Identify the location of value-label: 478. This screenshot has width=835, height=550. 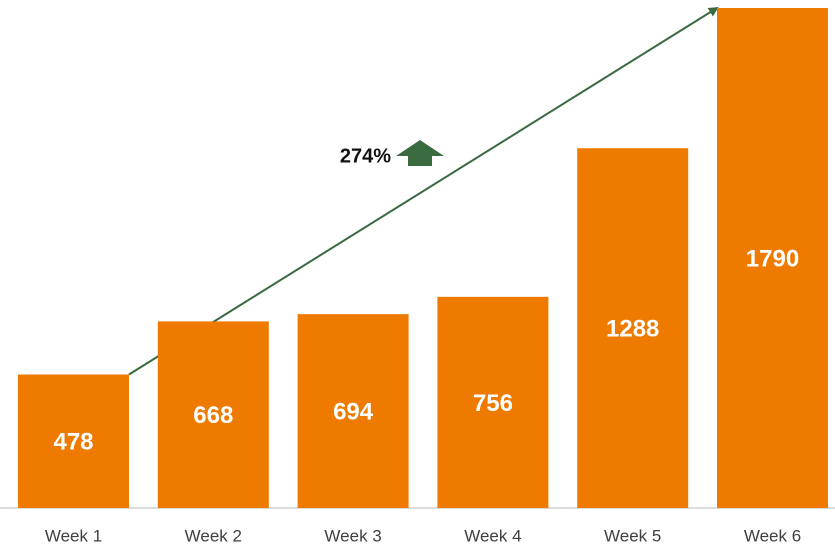
(73, 442).